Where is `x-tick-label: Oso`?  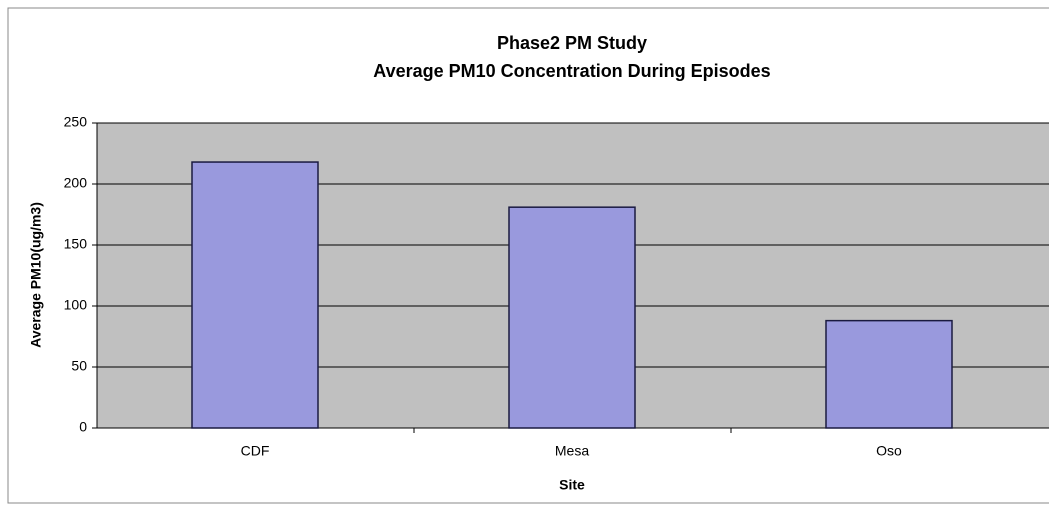
x-tick-label: Oso is located at coordinates (889, 451).